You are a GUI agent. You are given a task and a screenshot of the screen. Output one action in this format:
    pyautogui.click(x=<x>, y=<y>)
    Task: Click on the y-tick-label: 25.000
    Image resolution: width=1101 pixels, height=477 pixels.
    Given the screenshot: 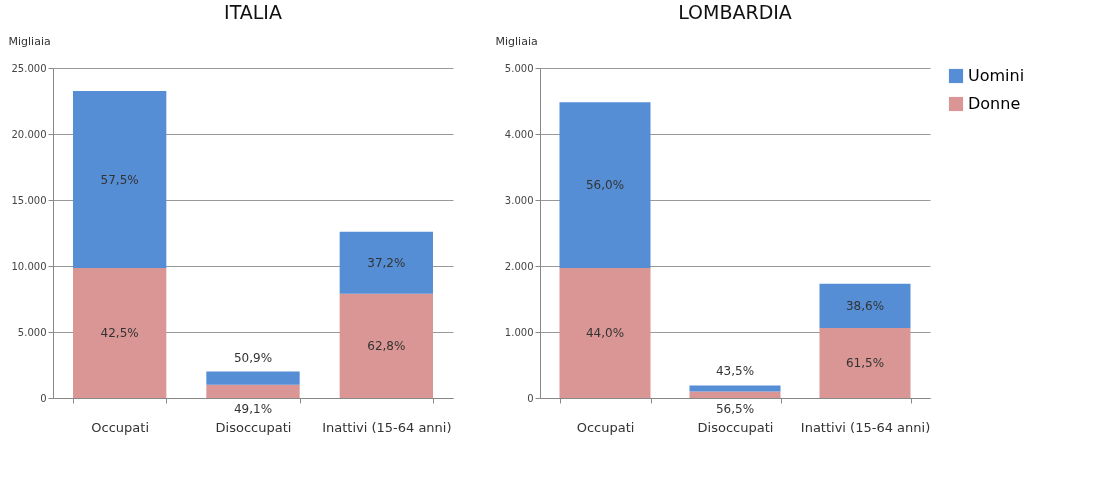 What is the action you would take?
    pyautogui.click(x=29, y=68)
    